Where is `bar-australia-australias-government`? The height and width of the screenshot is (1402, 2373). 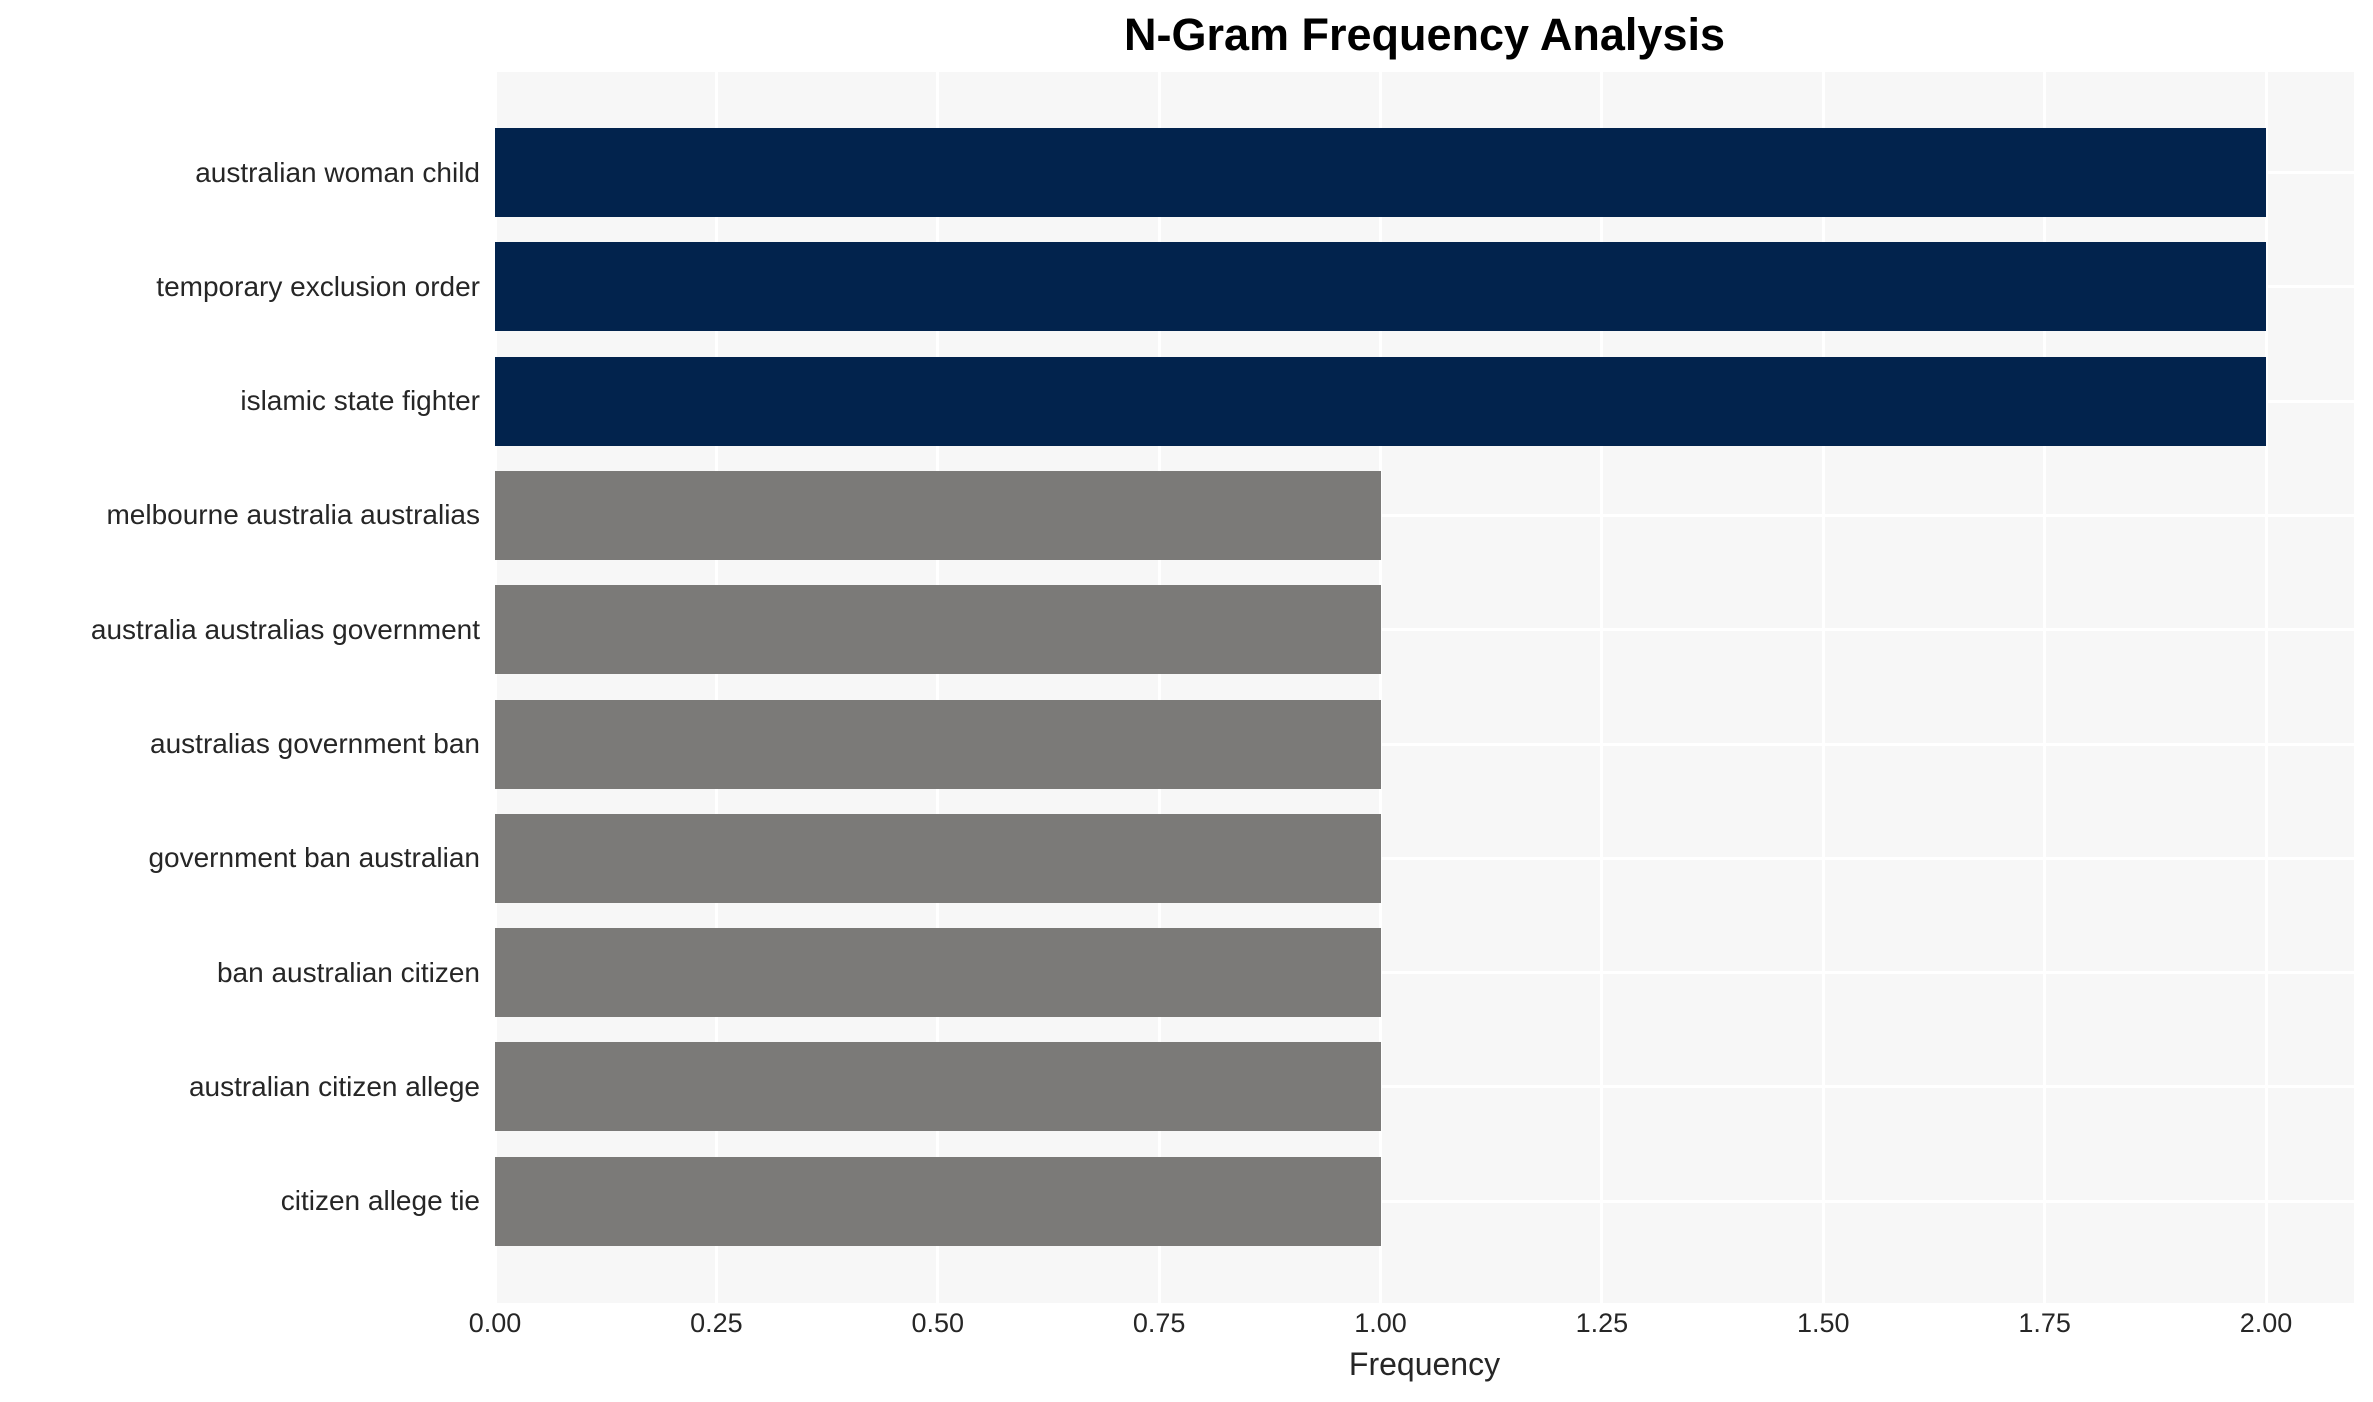
bar-australia-australias-government is located at coordinates (938, 630).